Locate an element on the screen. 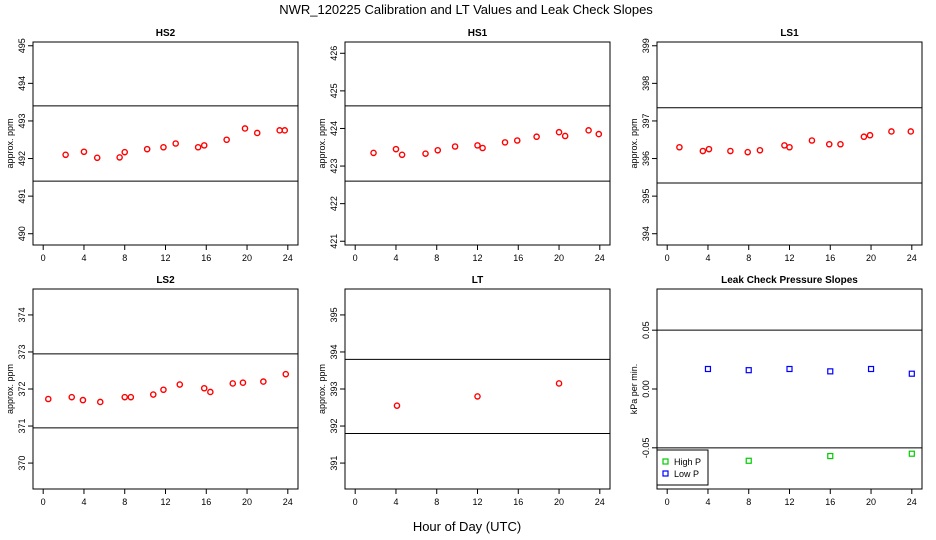  y-tick-label: 421 is located at coordinates (334, 241).